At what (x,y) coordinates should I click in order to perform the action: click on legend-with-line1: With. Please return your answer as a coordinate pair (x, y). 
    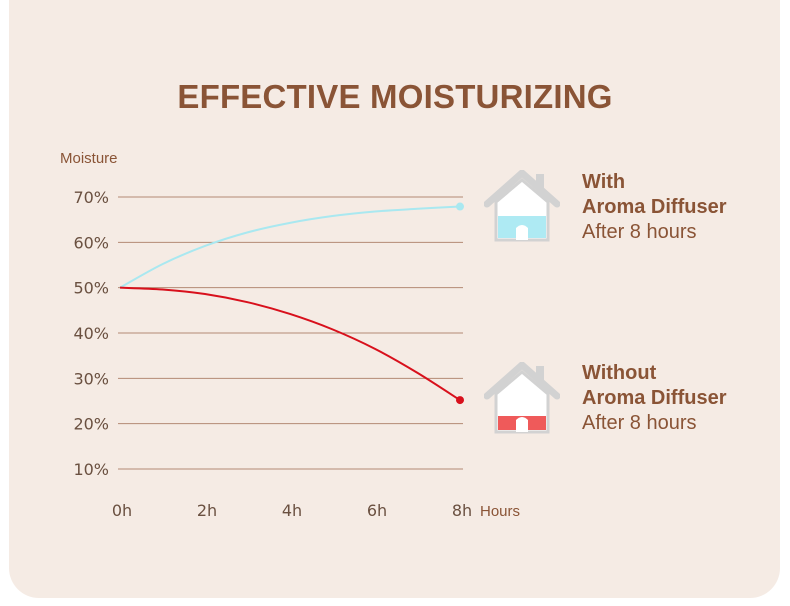
    Looking at the image, I should click on (604, 182).